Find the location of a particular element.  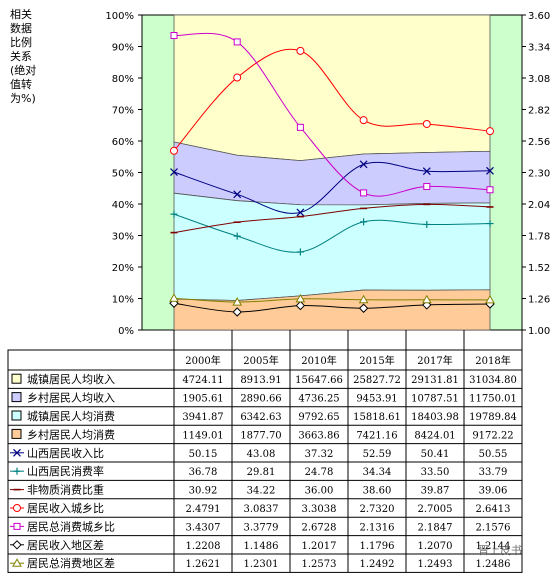

table-cell: 39.87 is located at coordinates (435, 491).